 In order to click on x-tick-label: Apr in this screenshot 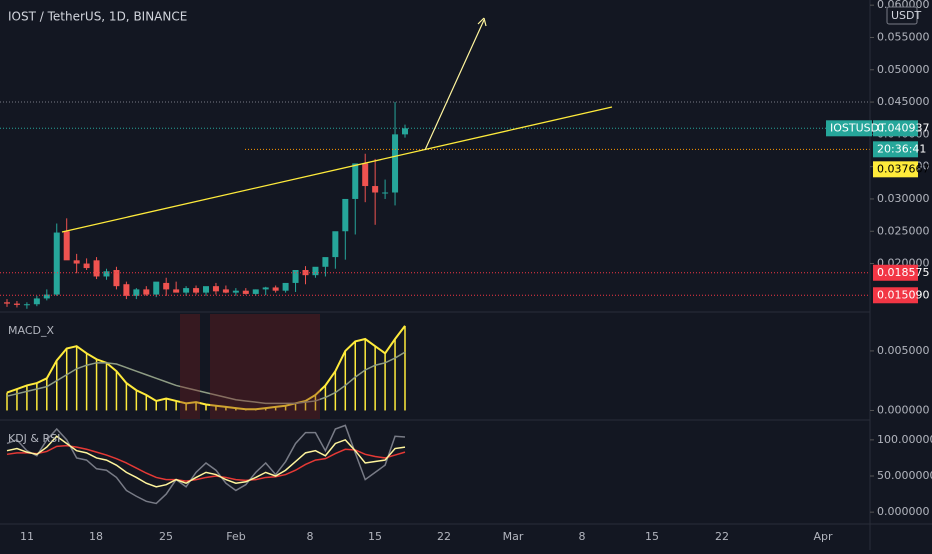, I will do `click(823, 536)`.